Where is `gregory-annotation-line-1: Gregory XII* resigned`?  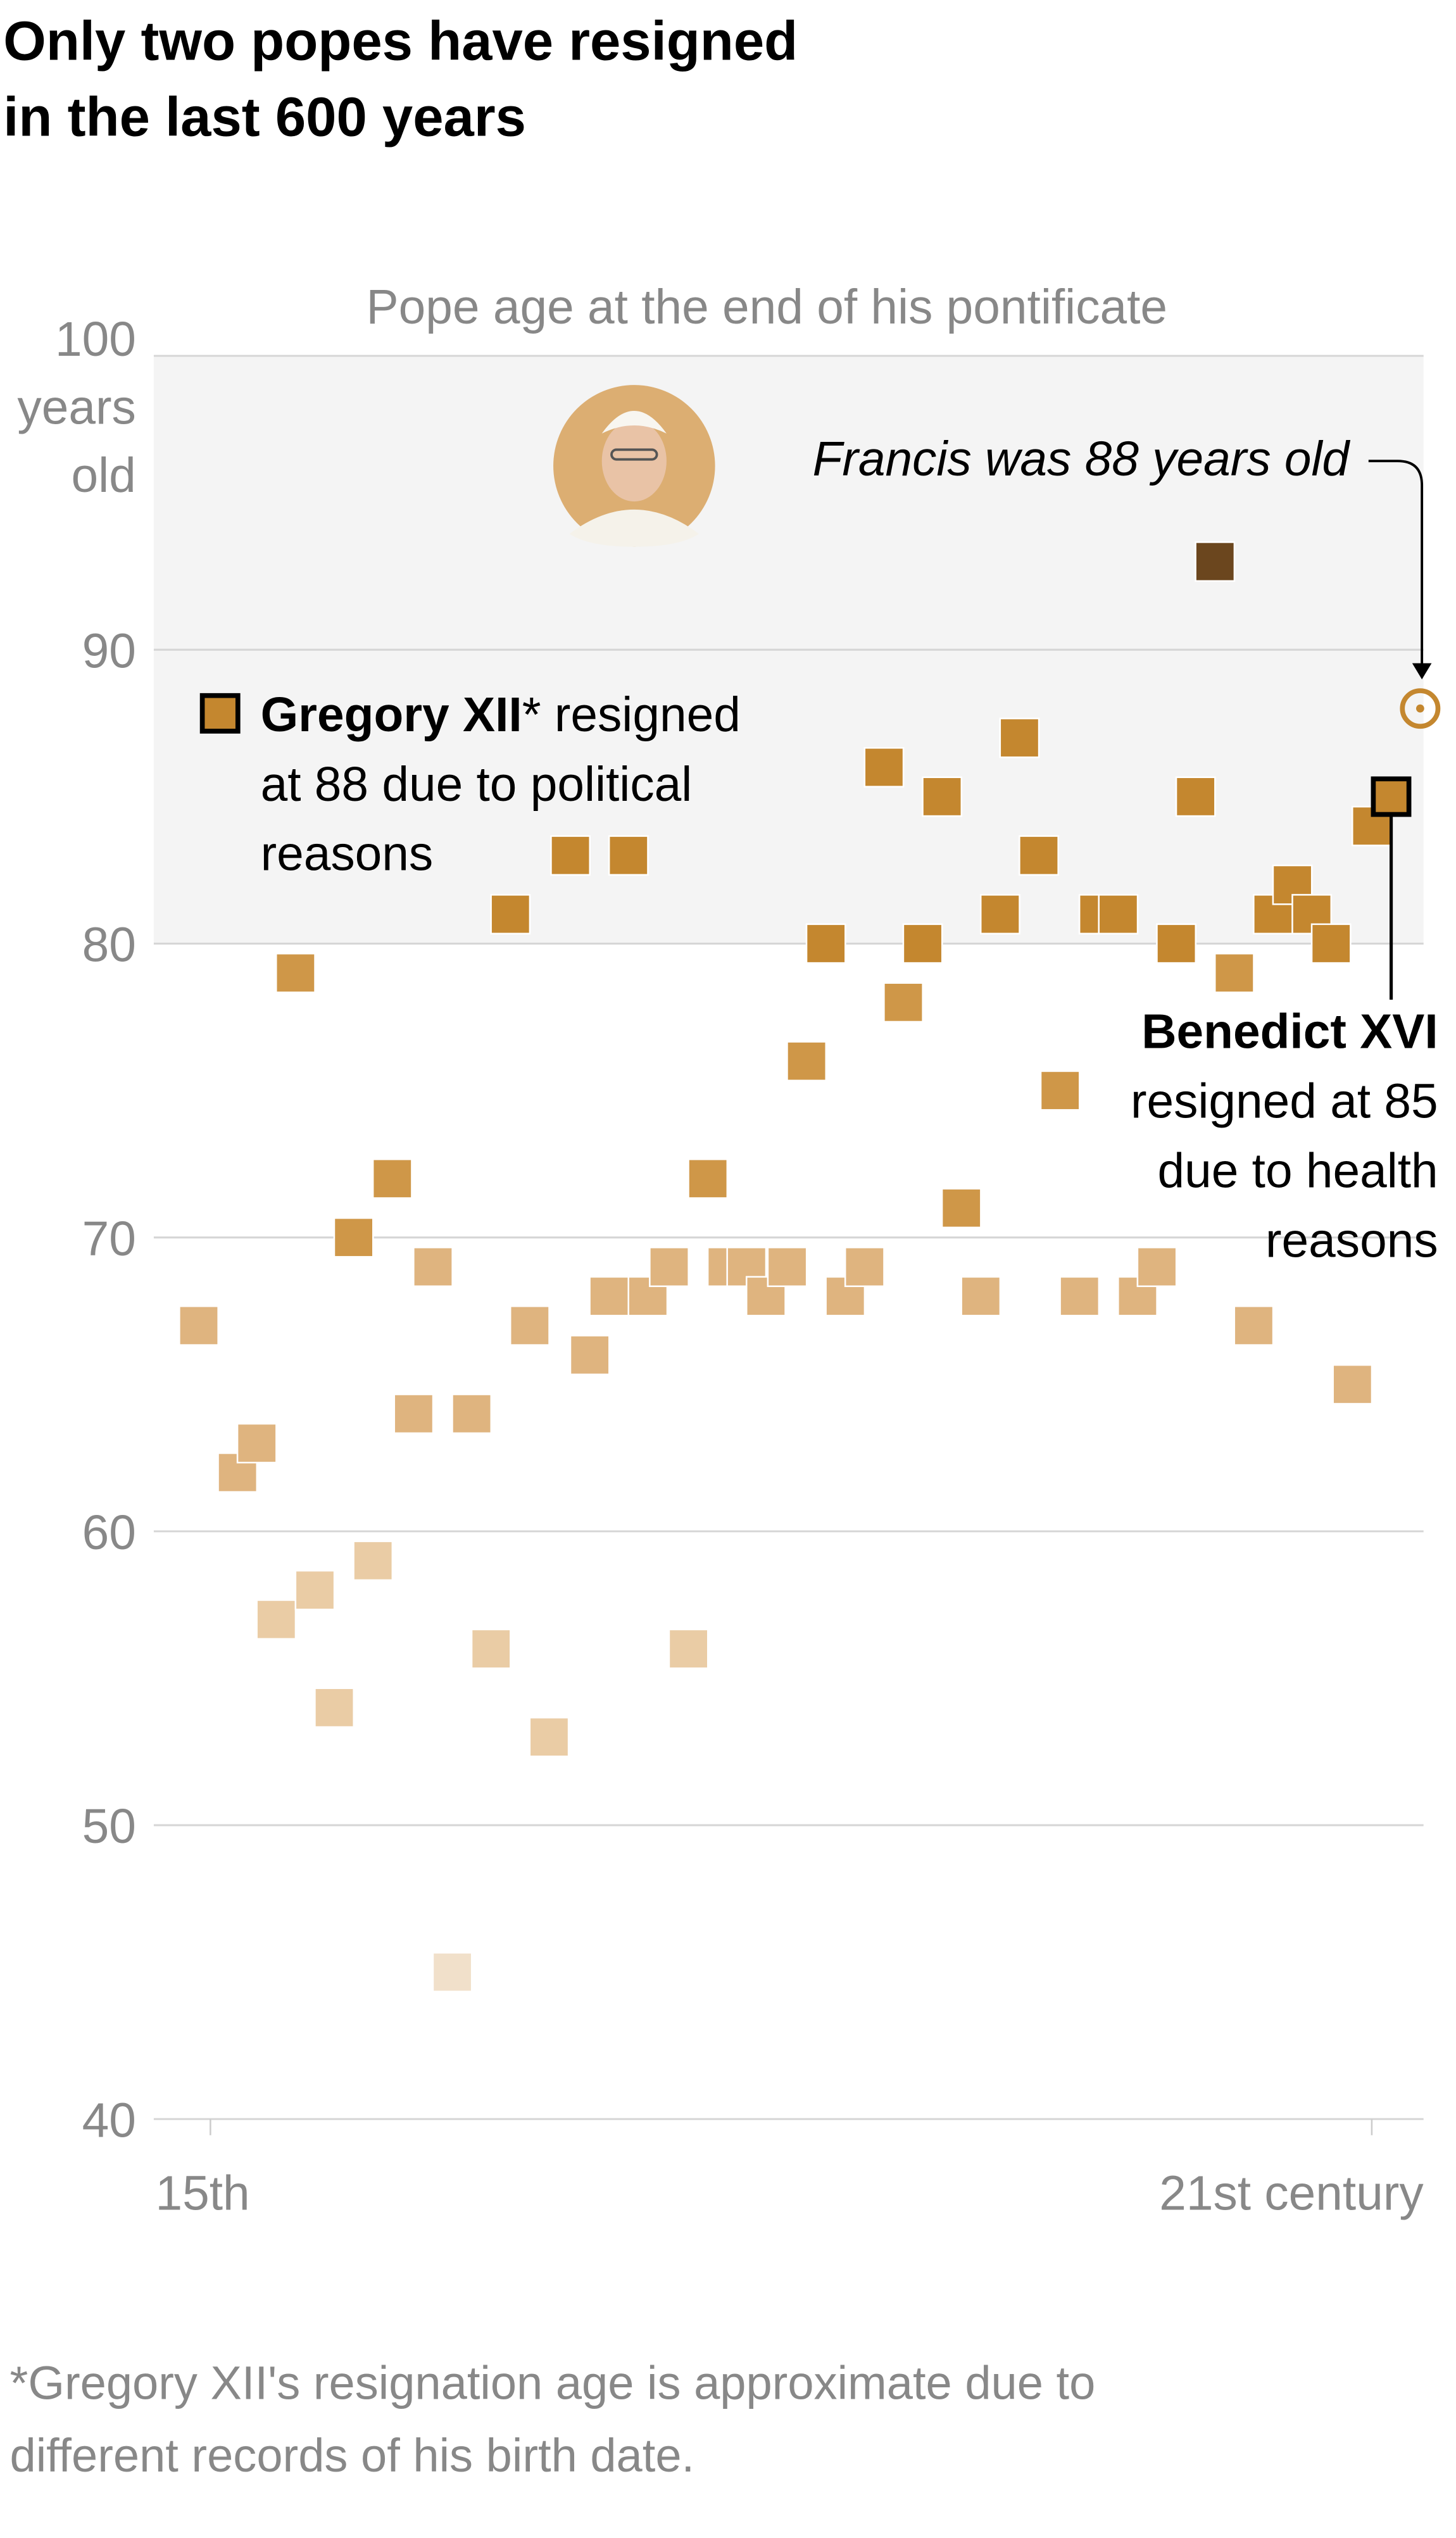
gregory-annotation-line-1: Gregory XII* resigned is located at coordinates (501, 715).